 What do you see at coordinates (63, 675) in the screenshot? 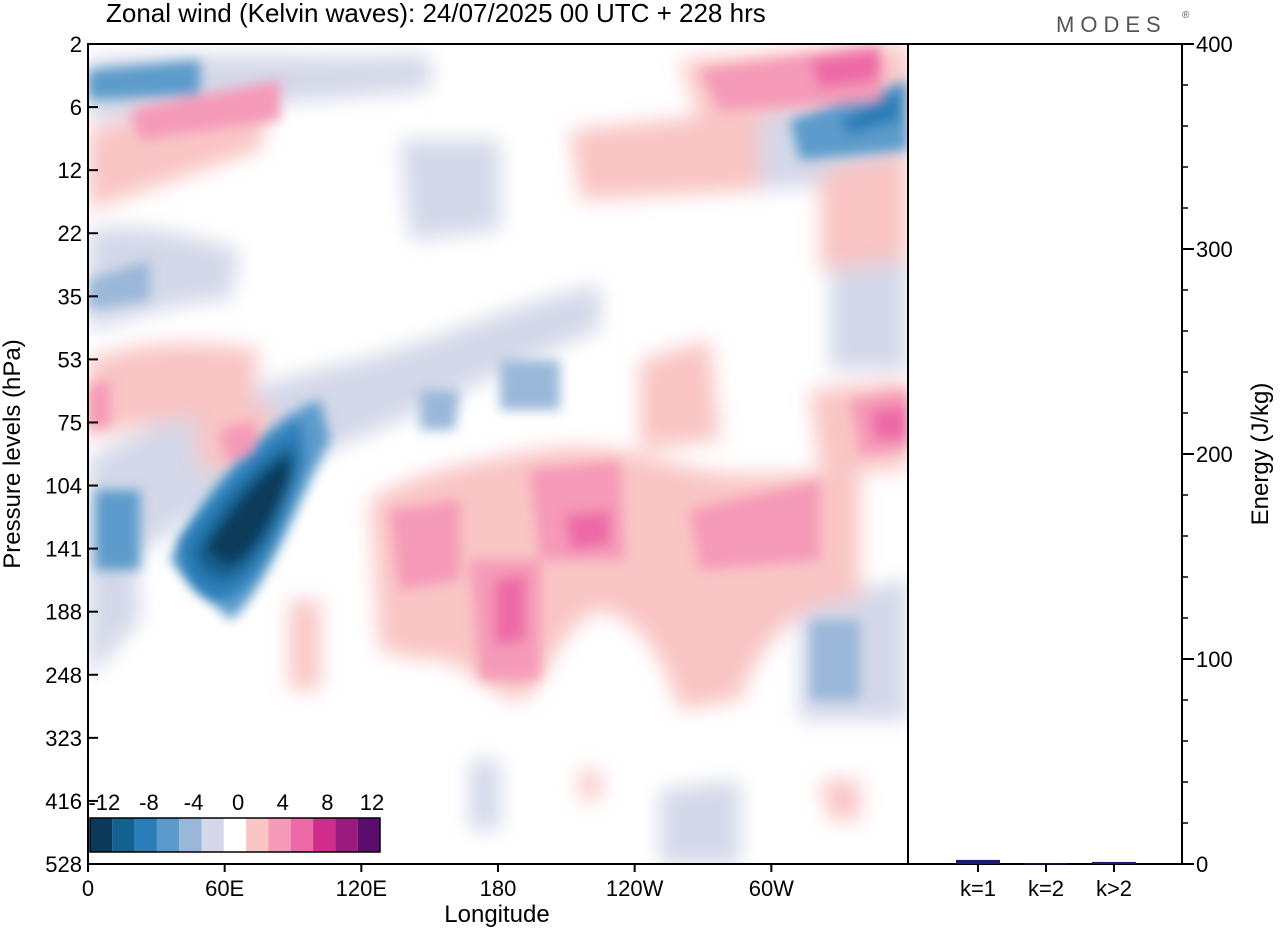
I see `y-tick-label: 248` at bounding box center [63, 675].